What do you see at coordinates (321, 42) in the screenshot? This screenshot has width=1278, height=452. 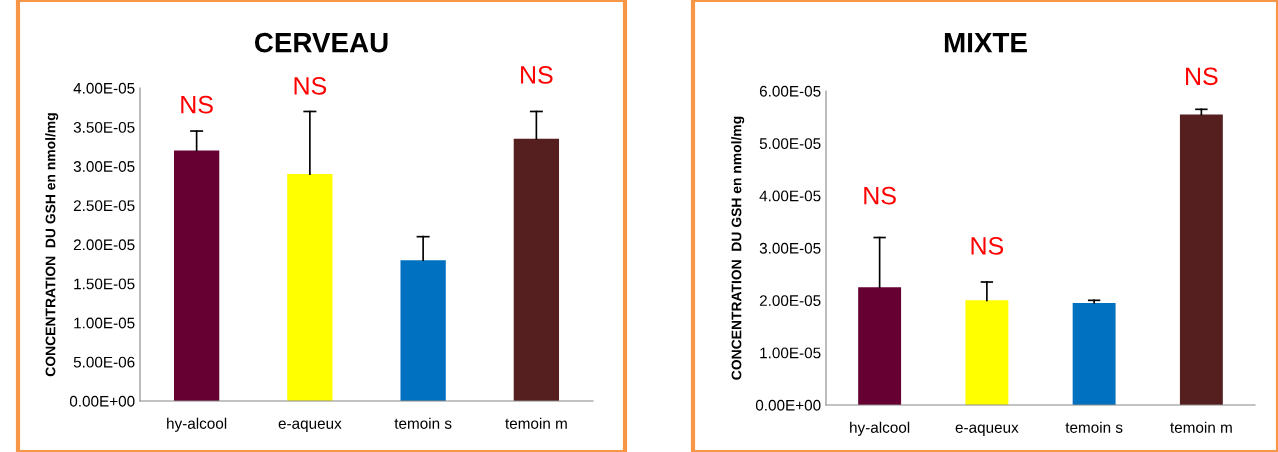 I see `chart-title: CERVEAU` at bounding box center [321, 42].